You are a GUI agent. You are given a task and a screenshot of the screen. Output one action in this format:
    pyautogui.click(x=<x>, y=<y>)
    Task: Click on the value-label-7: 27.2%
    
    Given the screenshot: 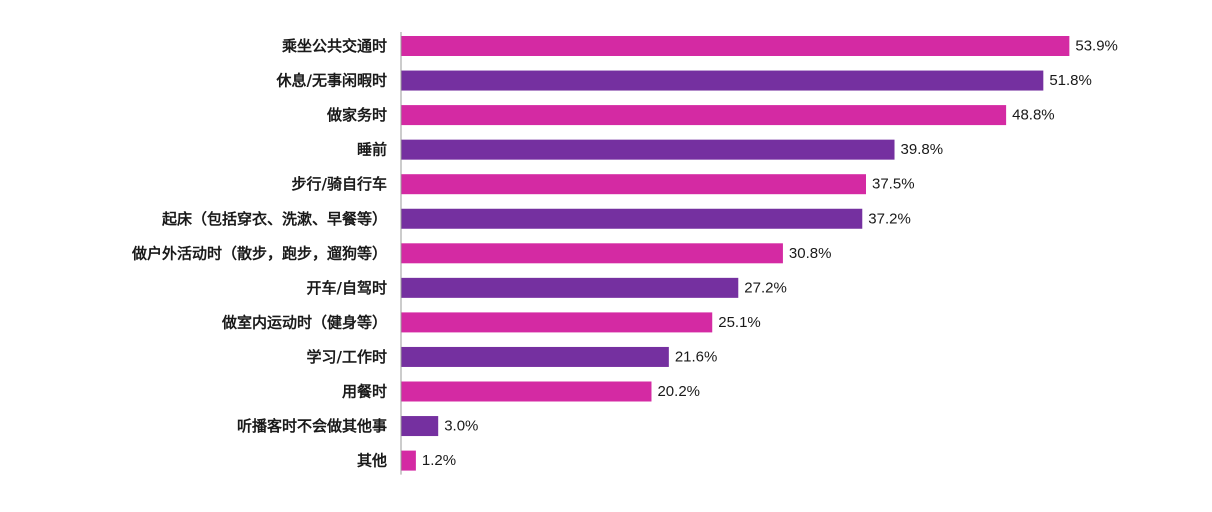 What is the action you would take?
    pyautogui.click(x=765, y=287)
    